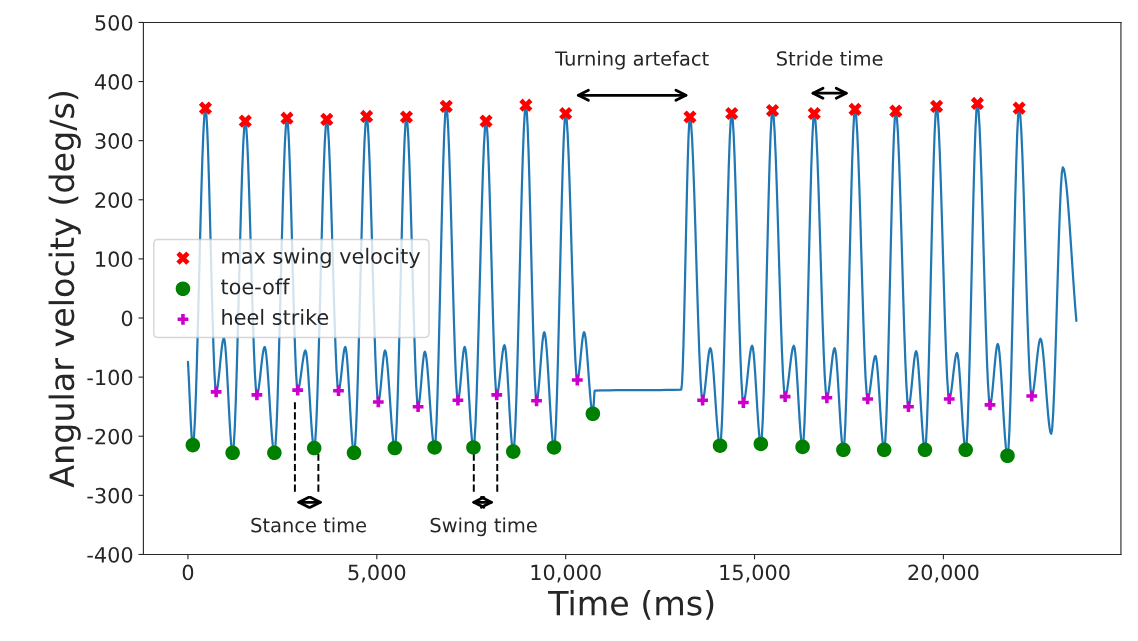 Image resolution: width=1138 pixels, height=641 pixels. Describe the element at coordinates (114, 22) in the screenshot. I see `y-tick-label: 500` at that location.